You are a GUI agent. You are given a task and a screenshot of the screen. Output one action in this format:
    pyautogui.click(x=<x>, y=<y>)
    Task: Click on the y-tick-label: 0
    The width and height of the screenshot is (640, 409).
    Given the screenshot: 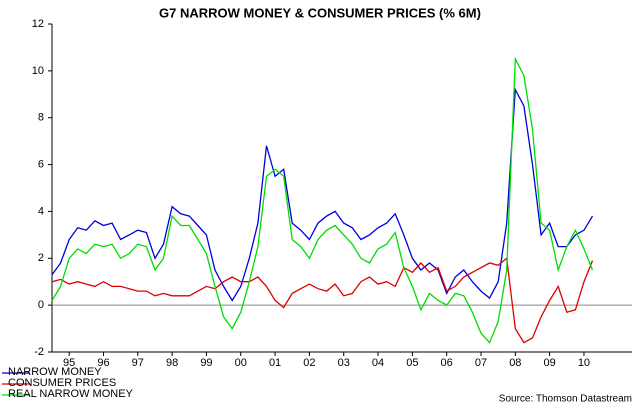 What is the action you would take?
    pyautogui.click(x=41, y=305)
    